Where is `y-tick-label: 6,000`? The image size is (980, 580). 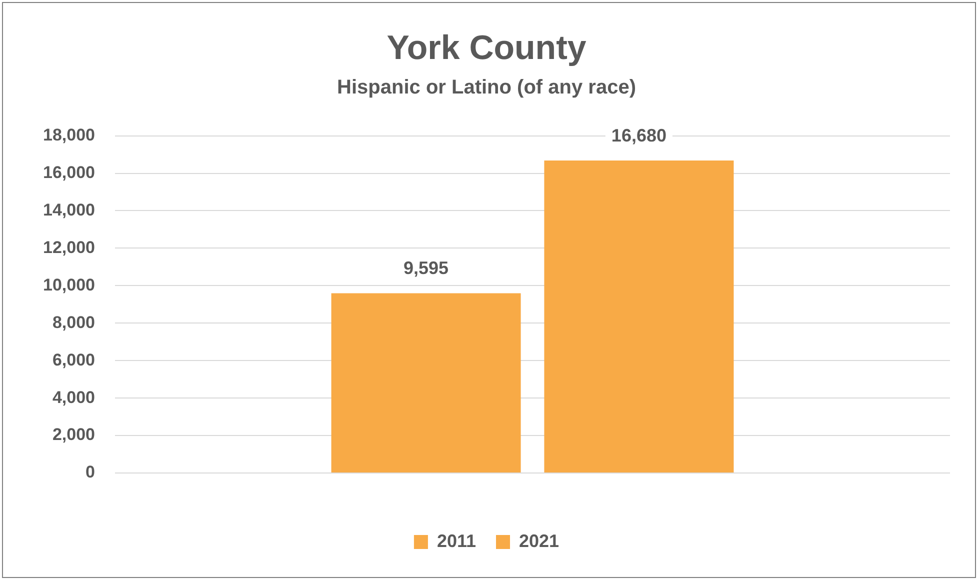 y-tick-label: 6,000 is located at coordinates (73, 360).